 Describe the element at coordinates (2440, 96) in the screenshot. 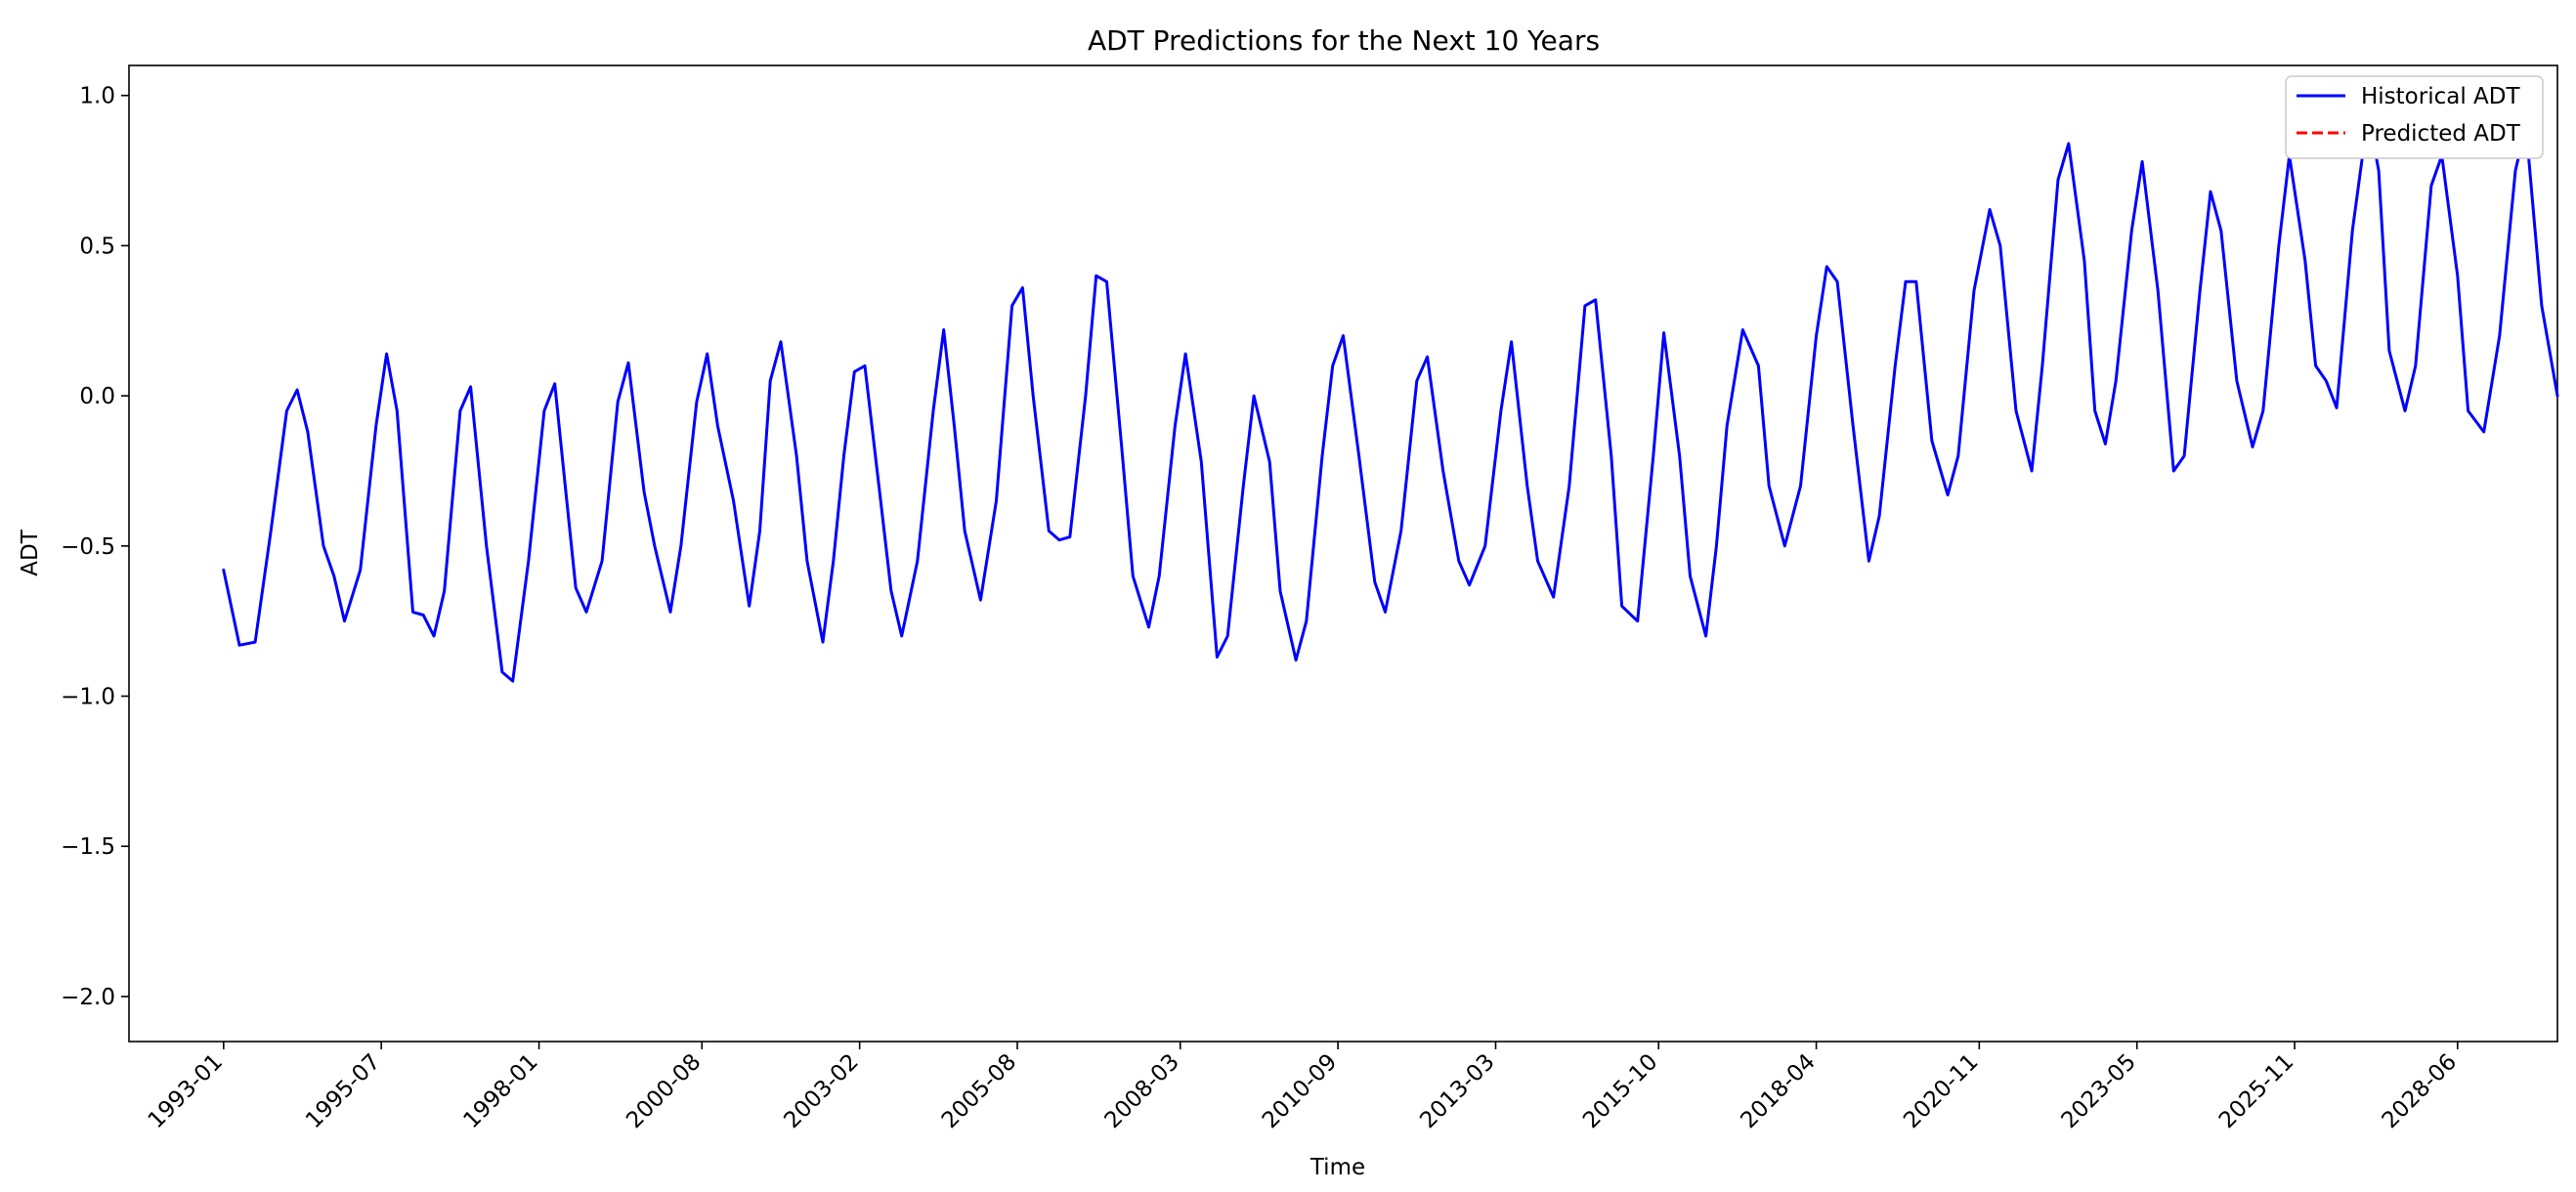

I see `legend-label-historical: Historical ADT` at that location.